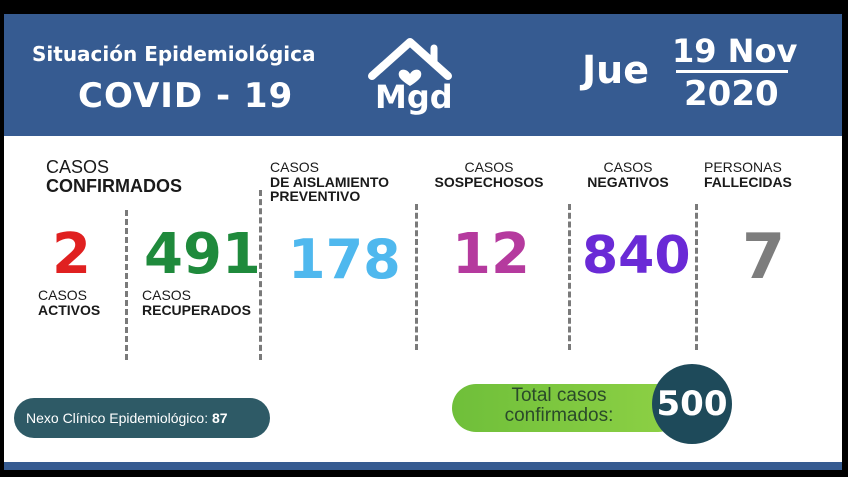 Image resolution: width=848 pixels, height=477 pixels. I want to click on report-day: Jue, so click(615, 70).